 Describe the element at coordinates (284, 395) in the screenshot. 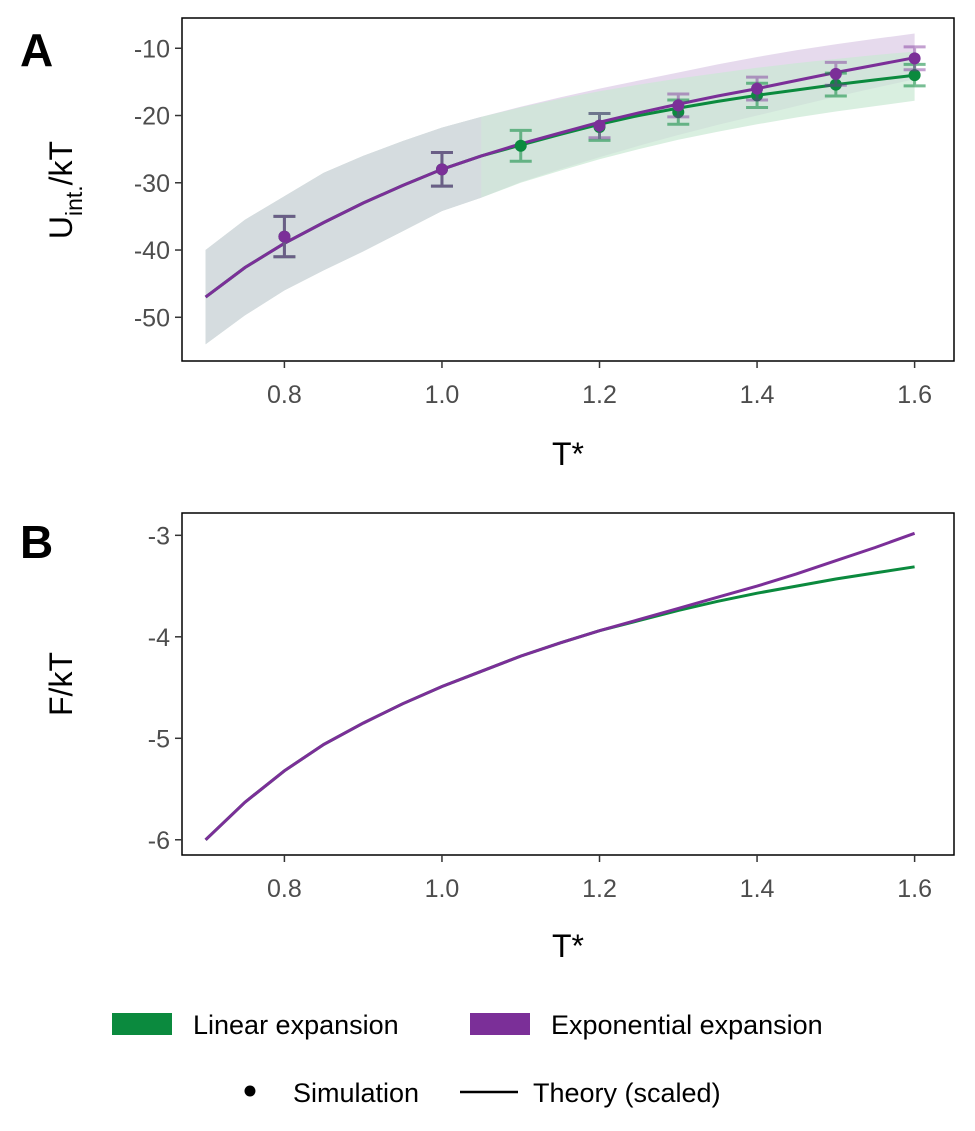

I see `panel-a-x-tick-label: 0.8` at that location.